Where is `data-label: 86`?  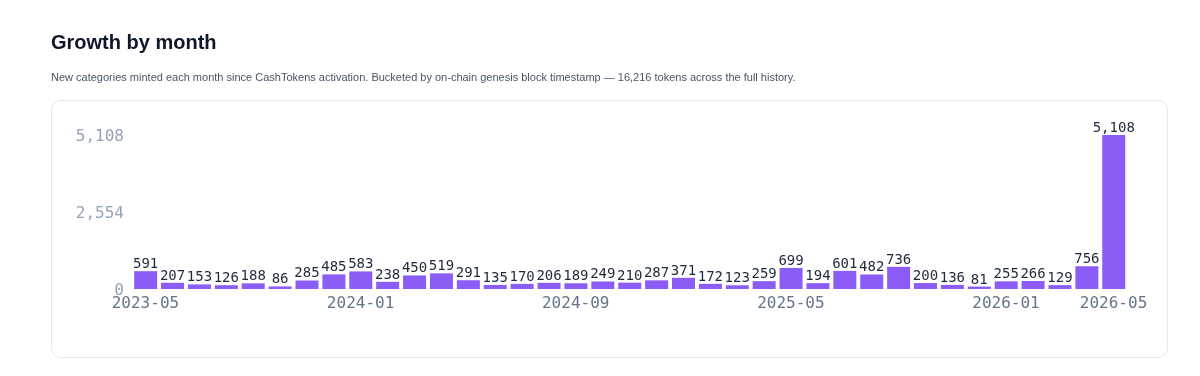
data-label: 86 is located at coordinates (280, 278).